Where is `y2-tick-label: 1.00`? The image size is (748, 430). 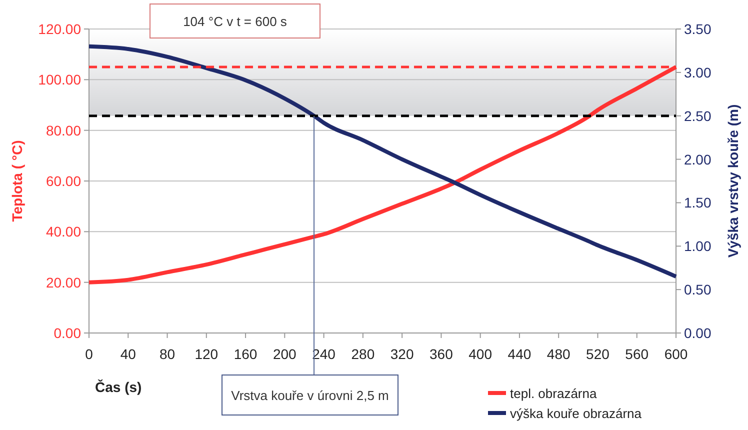 y2-tick-label: 1.00 is located at coordinates (698, 246).